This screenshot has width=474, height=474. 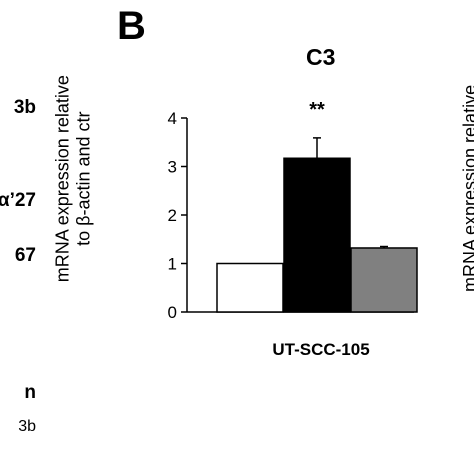 I want to click on y-tick-label-4: 4, so click(x=172, y=118).